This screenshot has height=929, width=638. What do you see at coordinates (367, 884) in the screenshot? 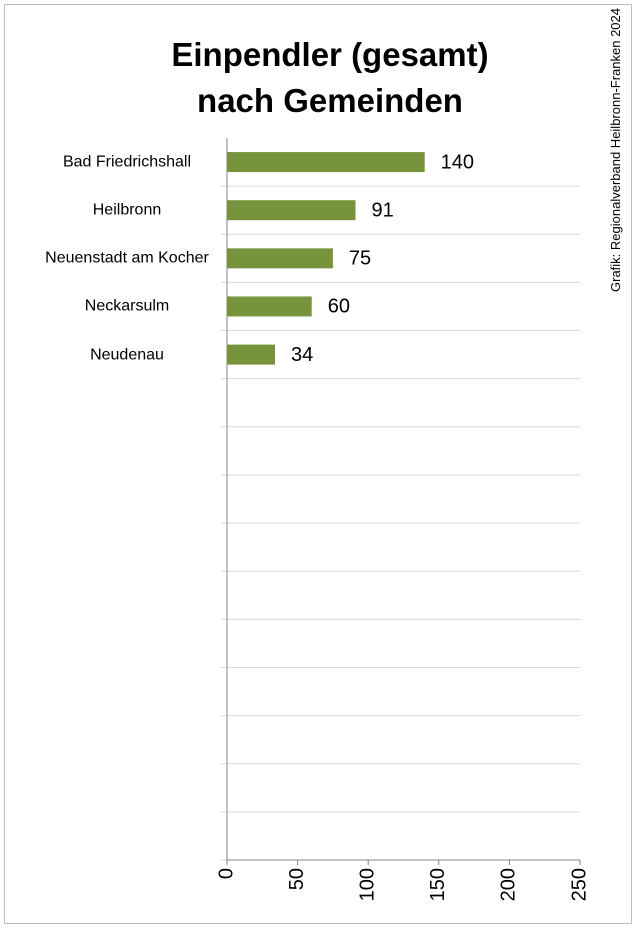
I see `x-tick-label: 100` at bounding box center [367, 884].